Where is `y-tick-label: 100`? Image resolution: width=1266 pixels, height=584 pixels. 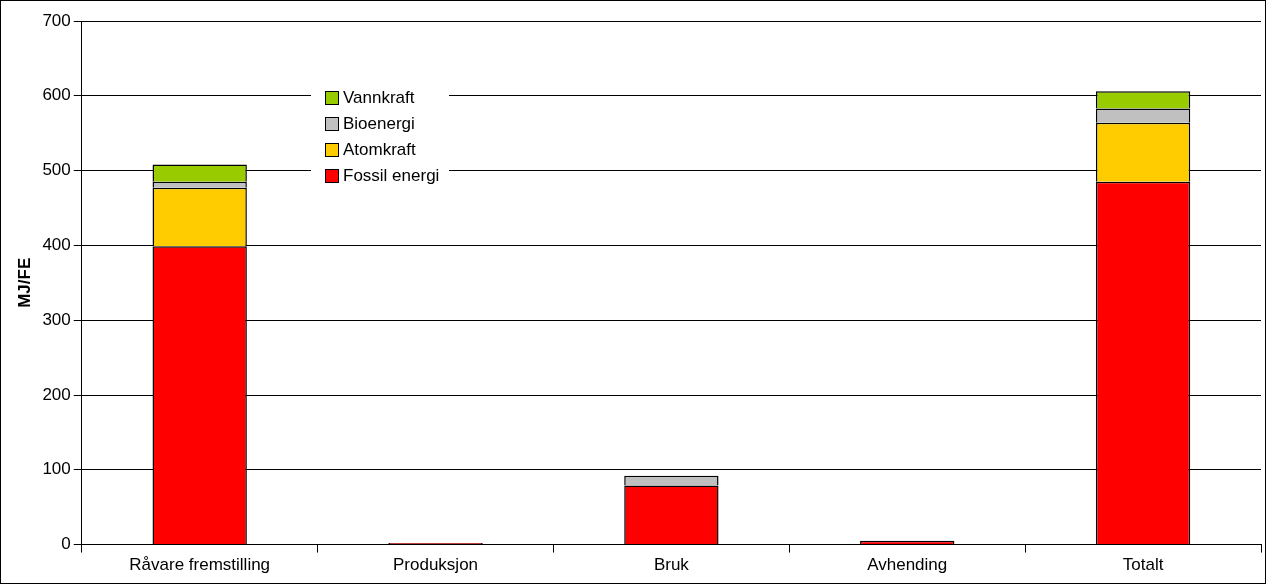 y-tick-label: 100 is located at coordinates (56, 469).